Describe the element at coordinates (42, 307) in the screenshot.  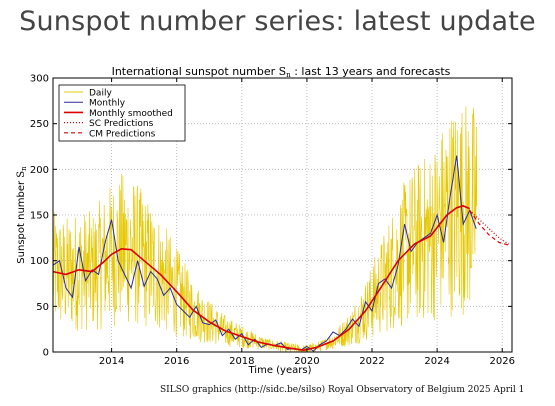
I see `y-tick-label: 50` at that location.